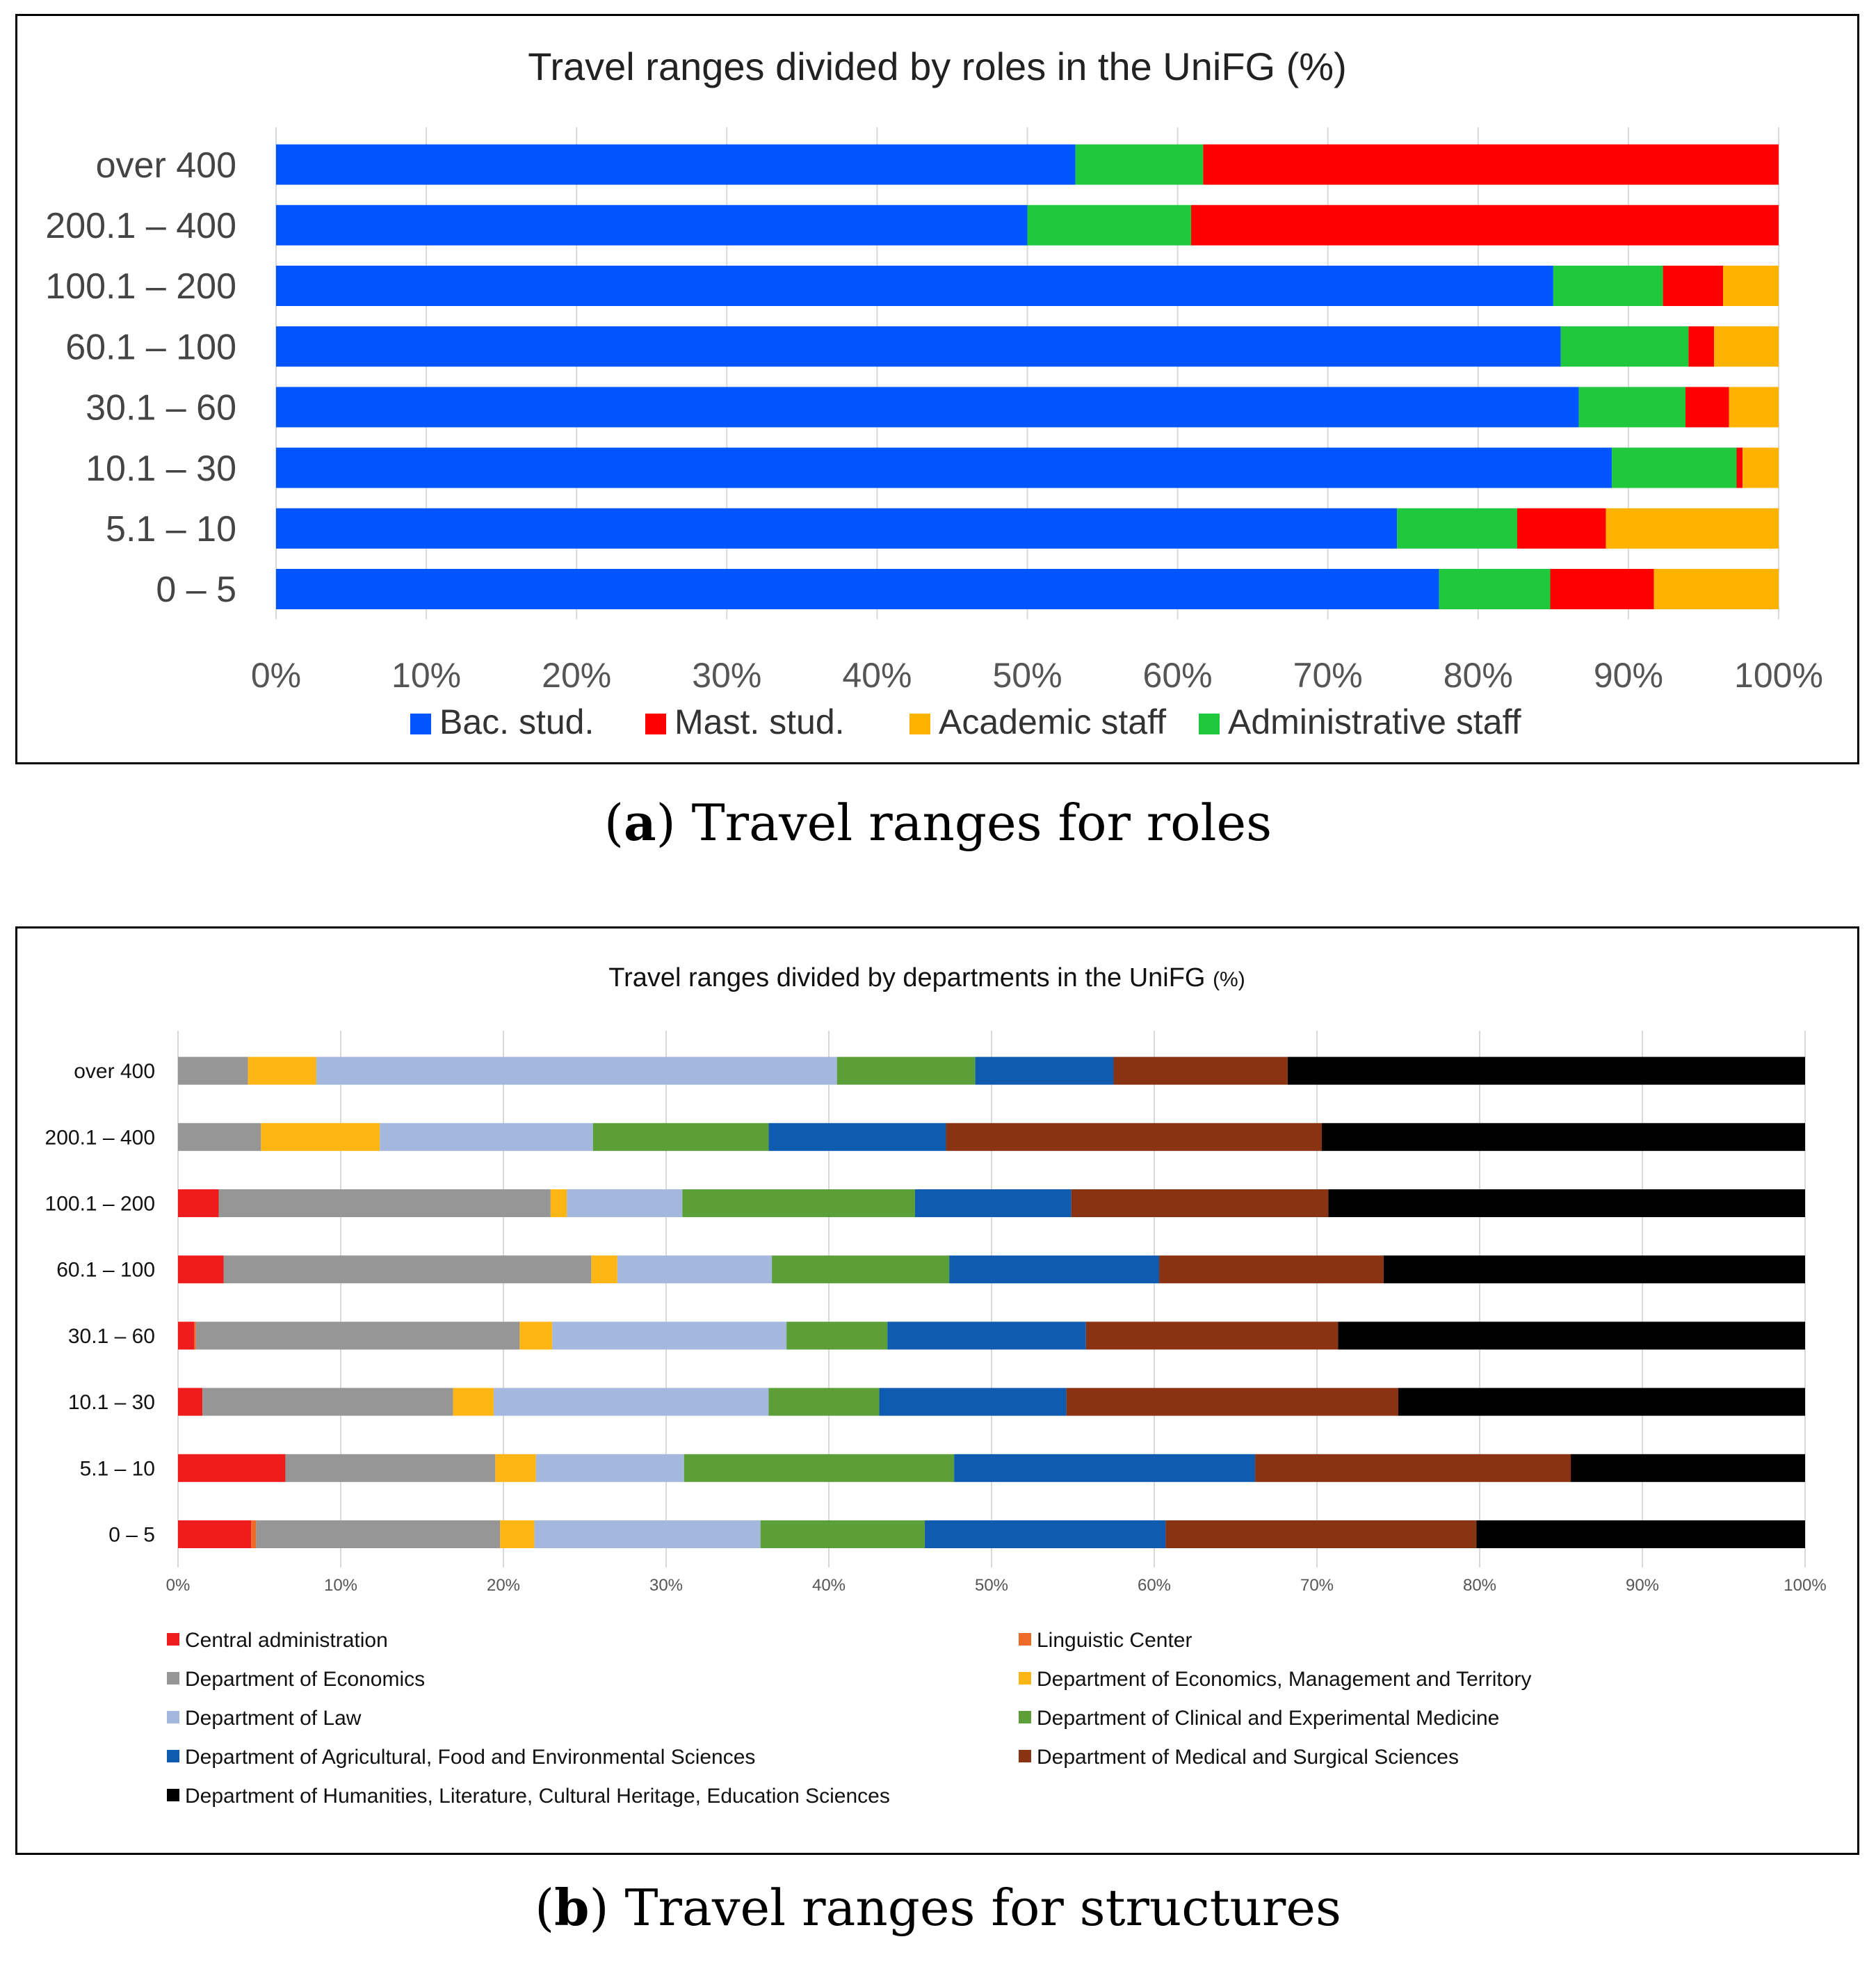 This screenshot has height=1962, width=1876. I want to click on caption-b: (b) Travel ranges for structures, so click(938, 1908).